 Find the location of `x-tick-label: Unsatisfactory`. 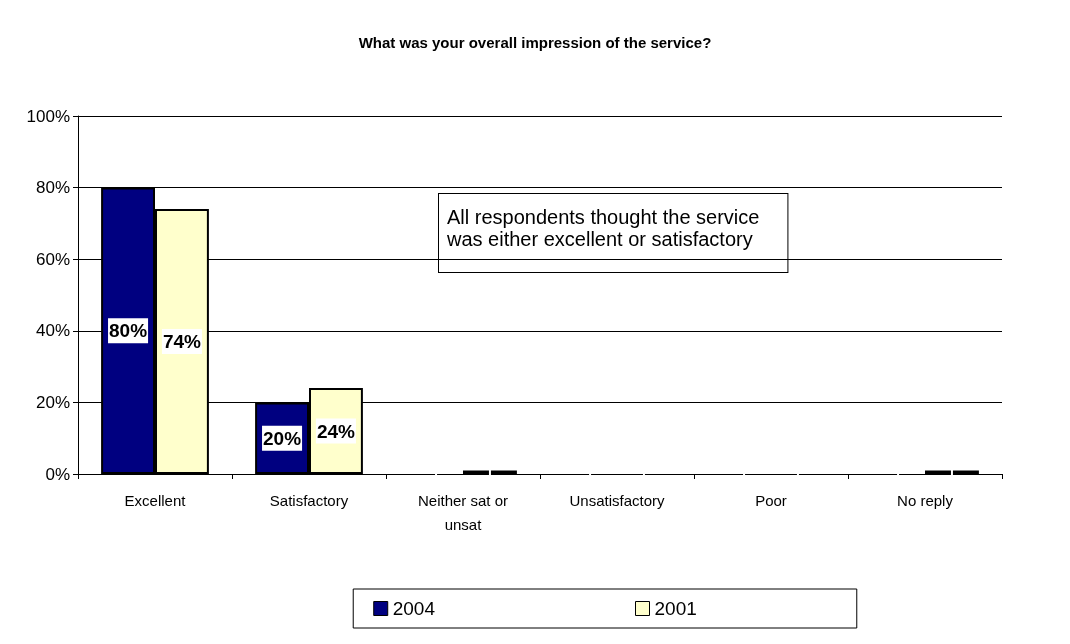

x-tick-label: Unsatisfactory is located at coordinates (617, 500).